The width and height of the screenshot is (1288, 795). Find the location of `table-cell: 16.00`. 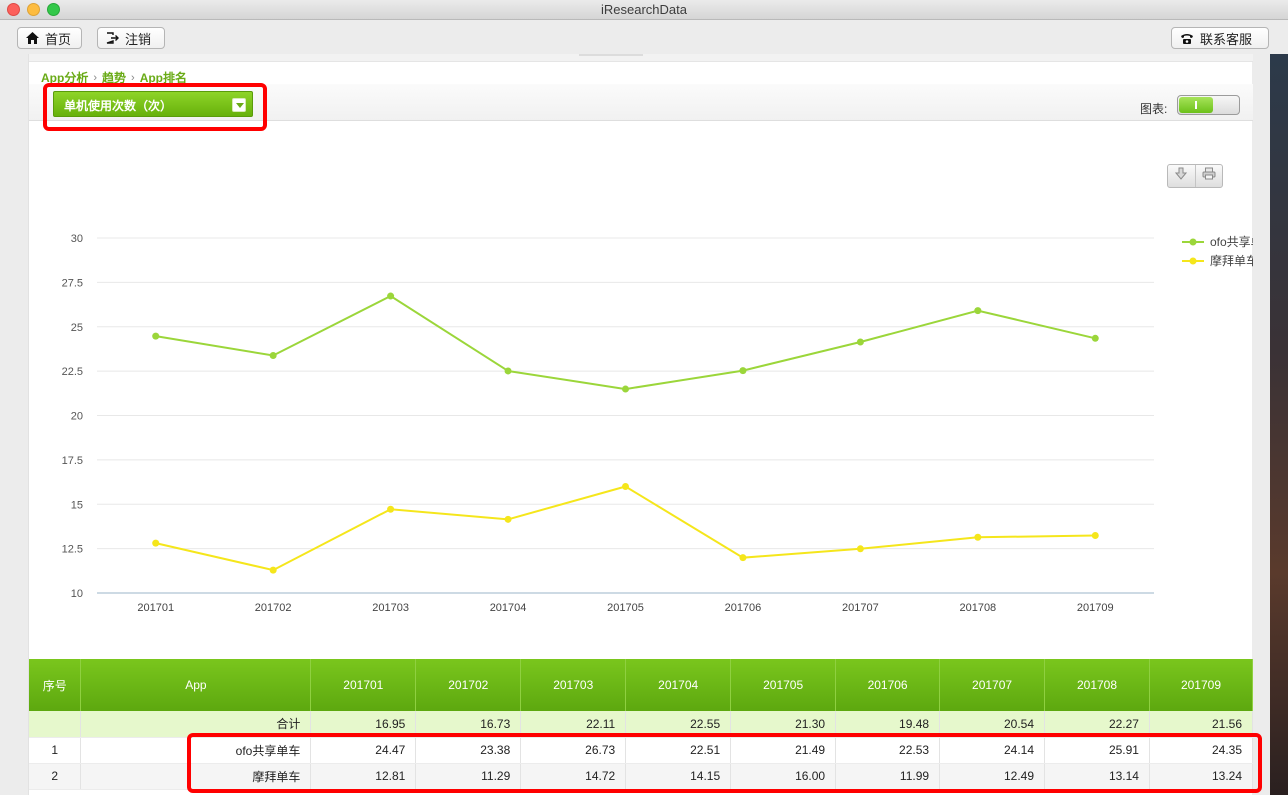

table-cell: 16.00 is located at coordinates (783, 776).